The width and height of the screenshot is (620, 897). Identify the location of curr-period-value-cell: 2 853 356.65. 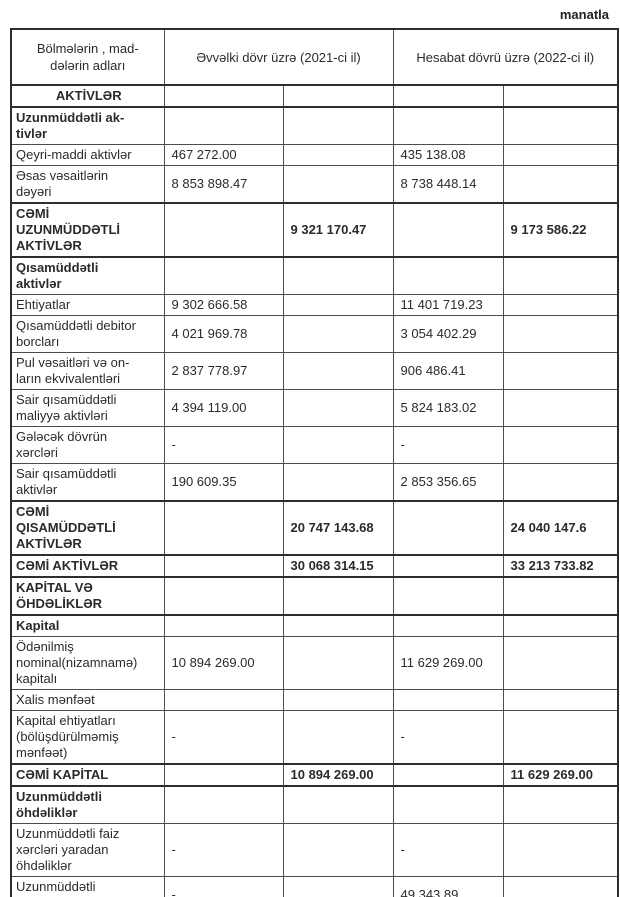
(448, 482).